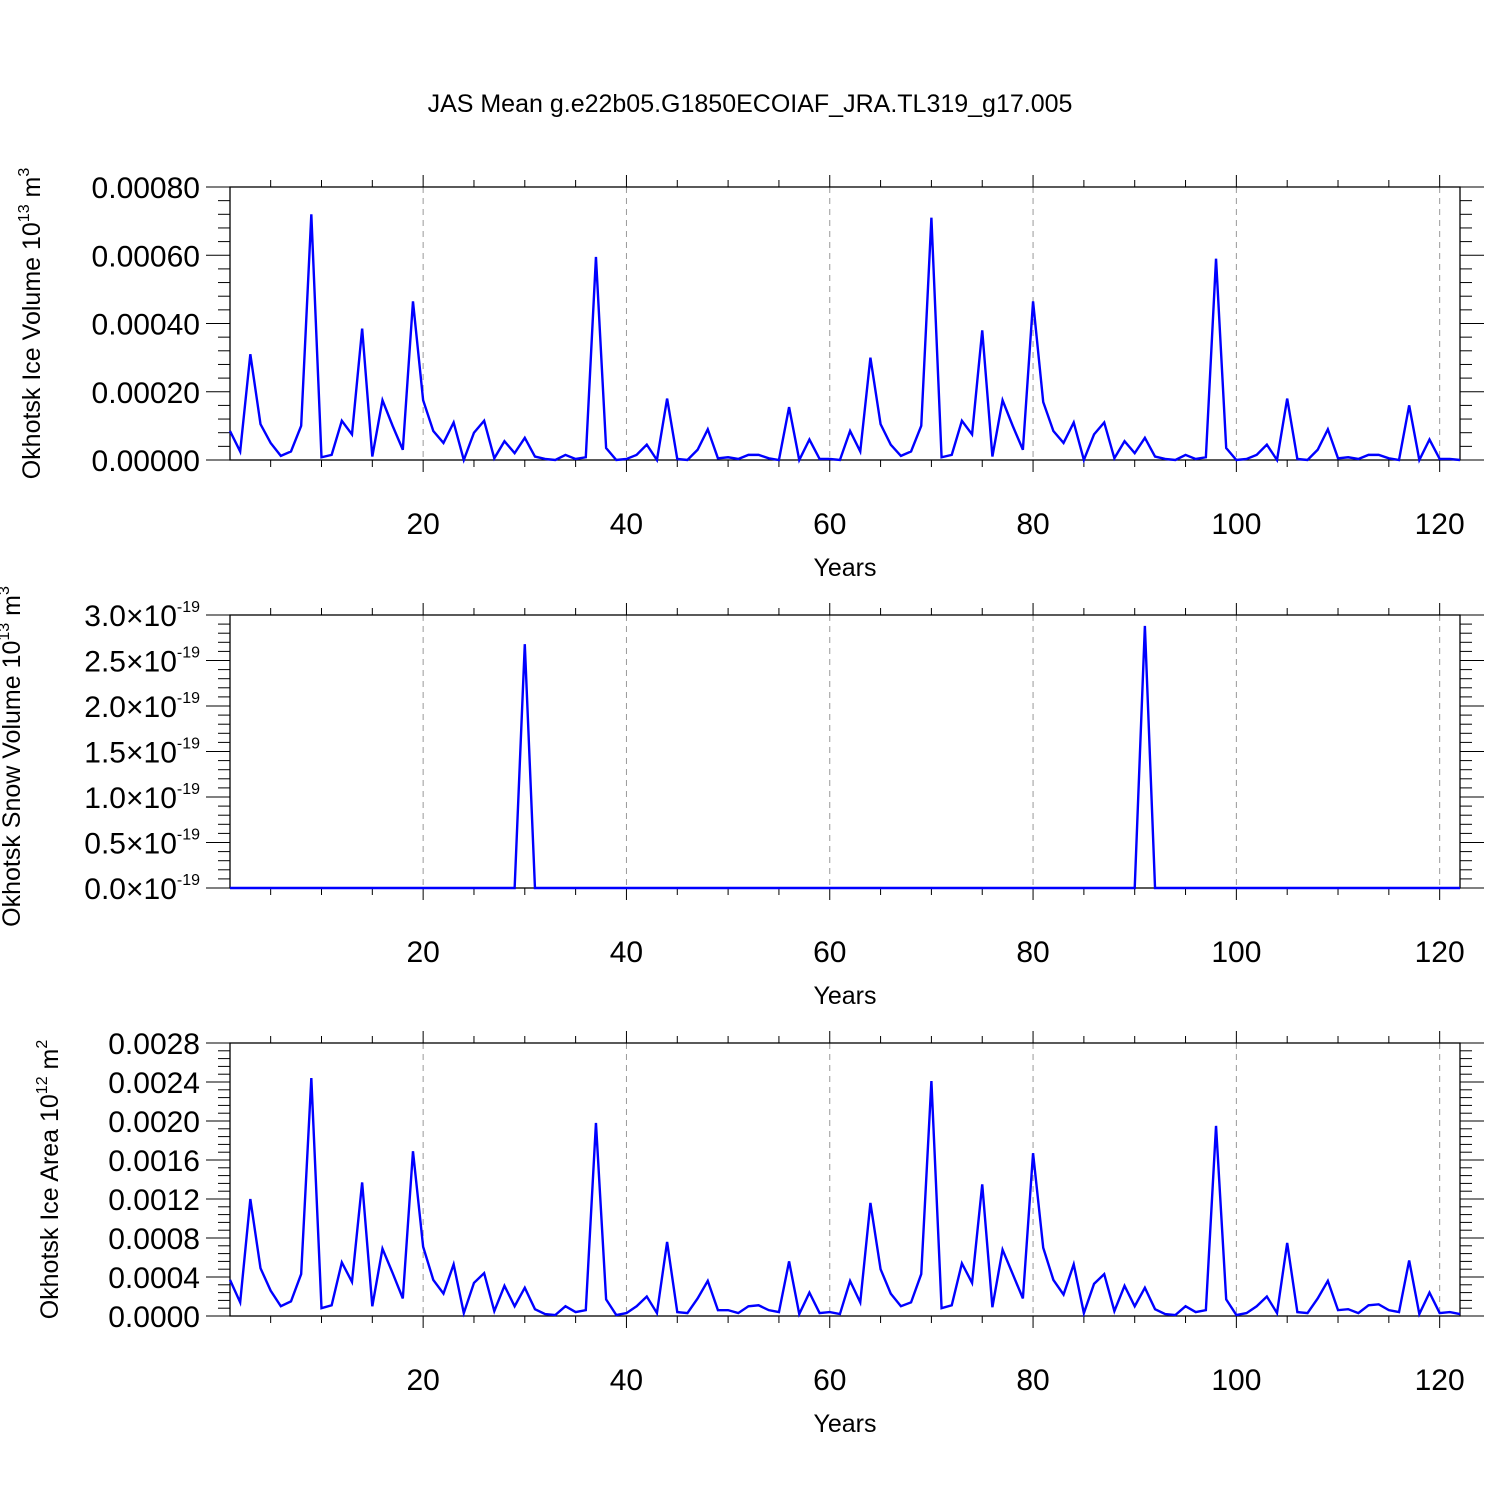 The image size is (1500, 1500). What do you see at coordinates (146, 325) in the screenshot?
I see `y-tick-label: 0.00040` at bounding box center [146, 325].